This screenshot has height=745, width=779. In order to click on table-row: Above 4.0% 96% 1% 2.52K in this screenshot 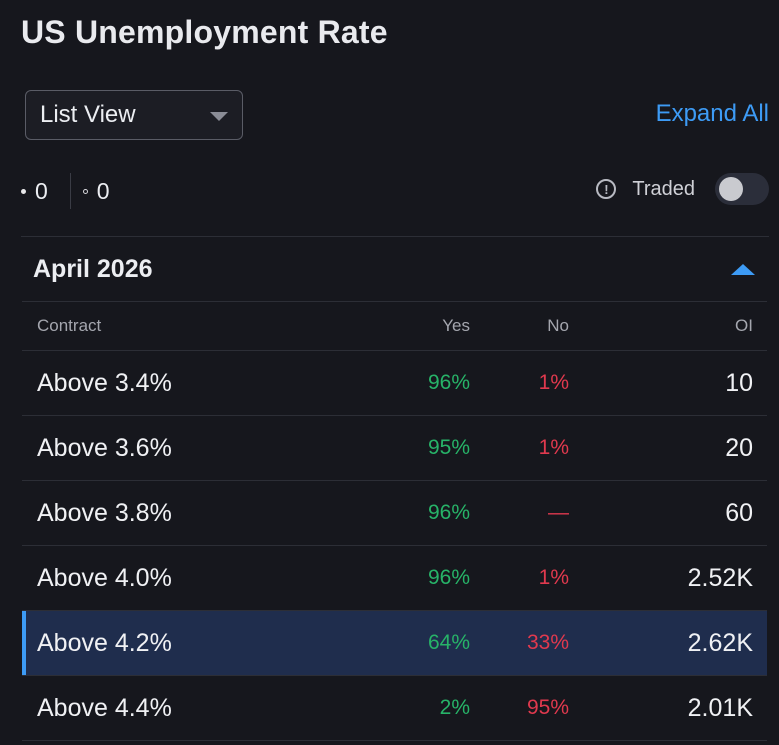, I will do `click(394, 578)`.